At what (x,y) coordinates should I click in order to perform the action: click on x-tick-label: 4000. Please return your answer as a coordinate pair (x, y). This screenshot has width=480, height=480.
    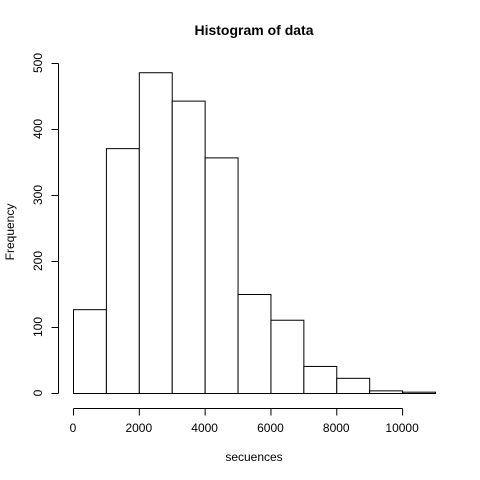
    Looking at the image, I should click on (204, 428).